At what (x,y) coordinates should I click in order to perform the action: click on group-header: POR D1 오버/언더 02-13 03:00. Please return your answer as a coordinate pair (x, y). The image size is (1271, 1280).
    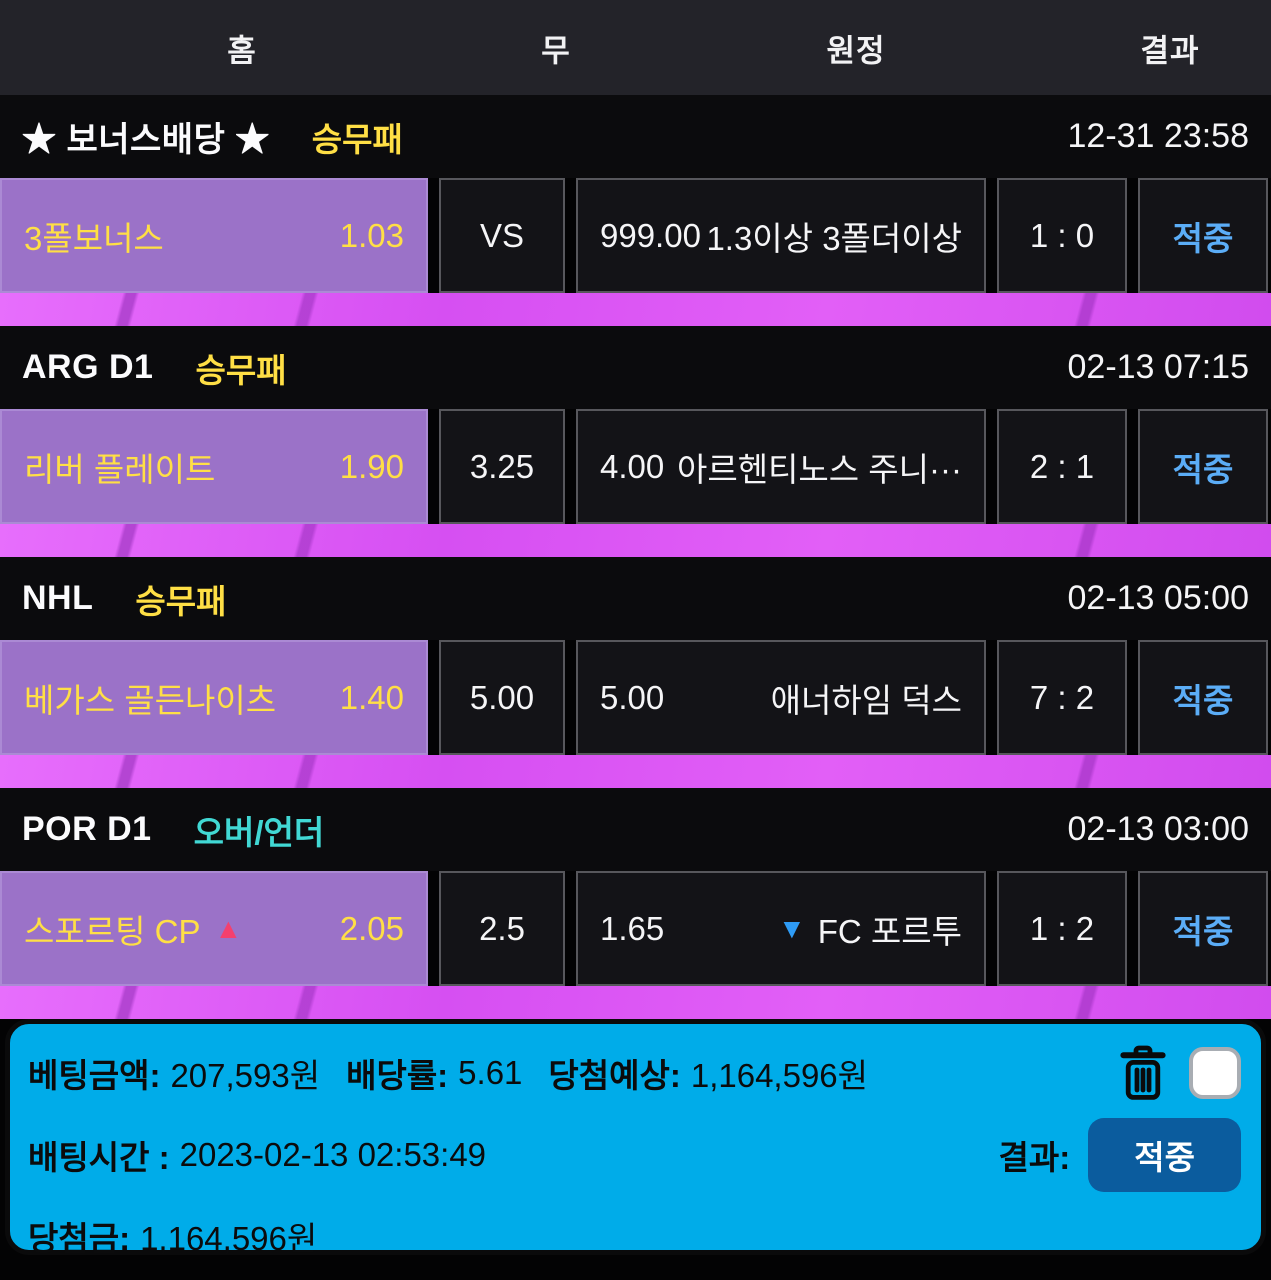
    Looking at the image, I should click on (635, 829).